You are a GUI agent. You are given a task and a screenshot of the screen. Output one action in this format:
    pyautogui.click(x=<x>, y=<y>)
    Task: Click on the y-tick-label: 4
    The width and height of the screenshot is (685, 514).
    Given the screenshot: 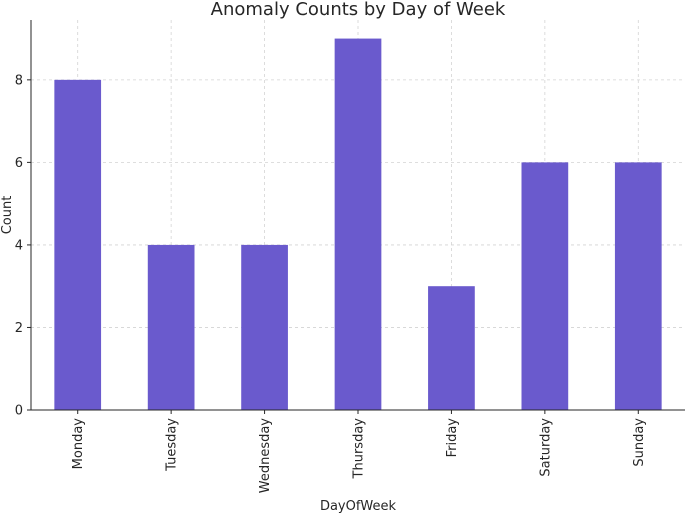 What is the action you would take?
    pyautogui.click(x=19, y=245)
    